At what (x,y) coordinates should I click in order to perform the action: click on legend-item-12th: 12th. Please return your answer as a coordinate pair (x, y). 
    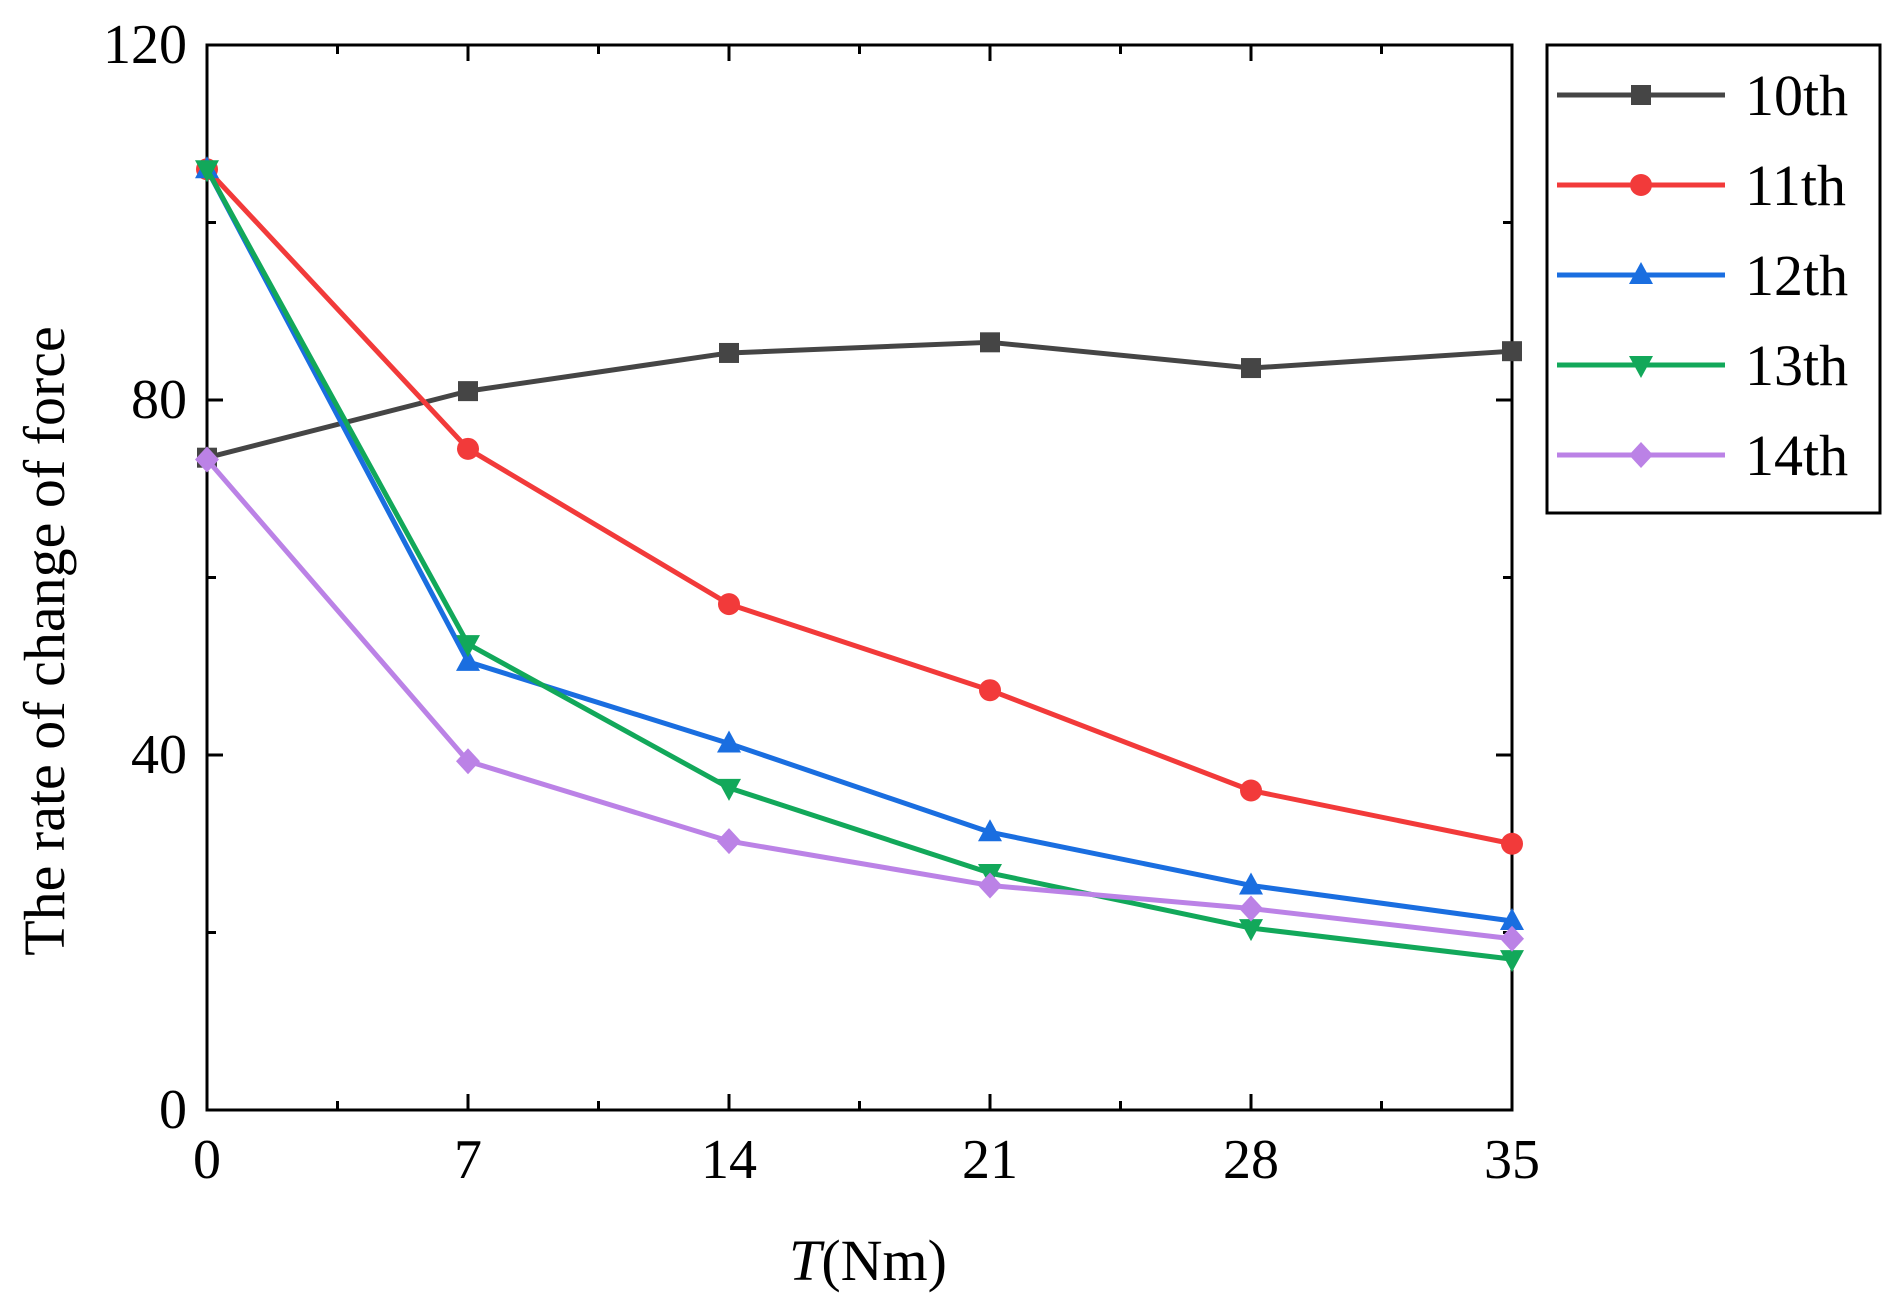
    Looking at the image, I should click on (1702, 275).